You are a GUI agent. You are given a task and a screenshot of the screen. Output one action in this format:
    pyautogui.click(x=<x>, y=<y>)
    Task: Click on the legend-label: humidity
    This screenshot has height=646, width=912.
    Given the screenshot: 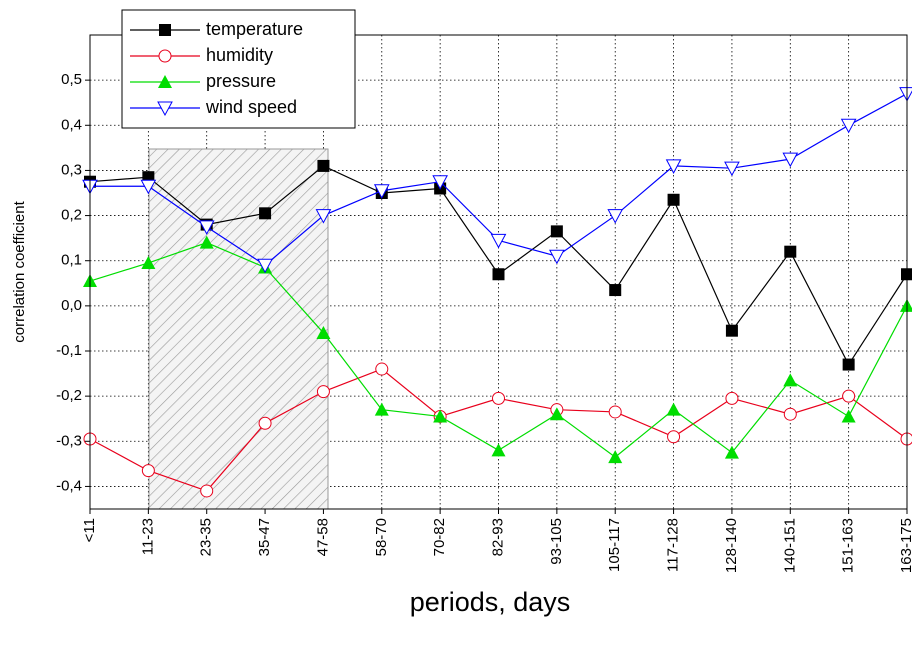 What is the action you would take?
    pyautogui.click(x=239, y=55)
    